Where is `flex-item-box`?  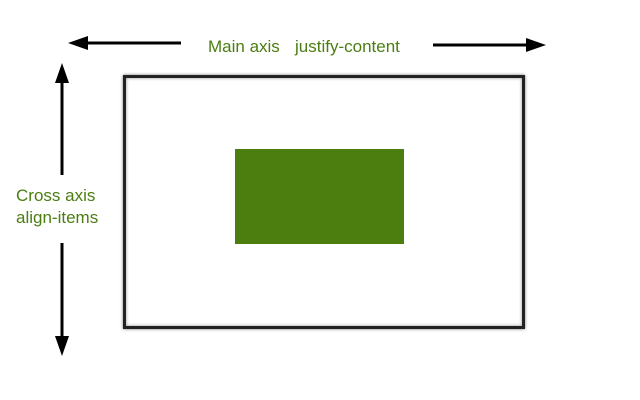 flex-item-box is located at coordinates (319, 196).